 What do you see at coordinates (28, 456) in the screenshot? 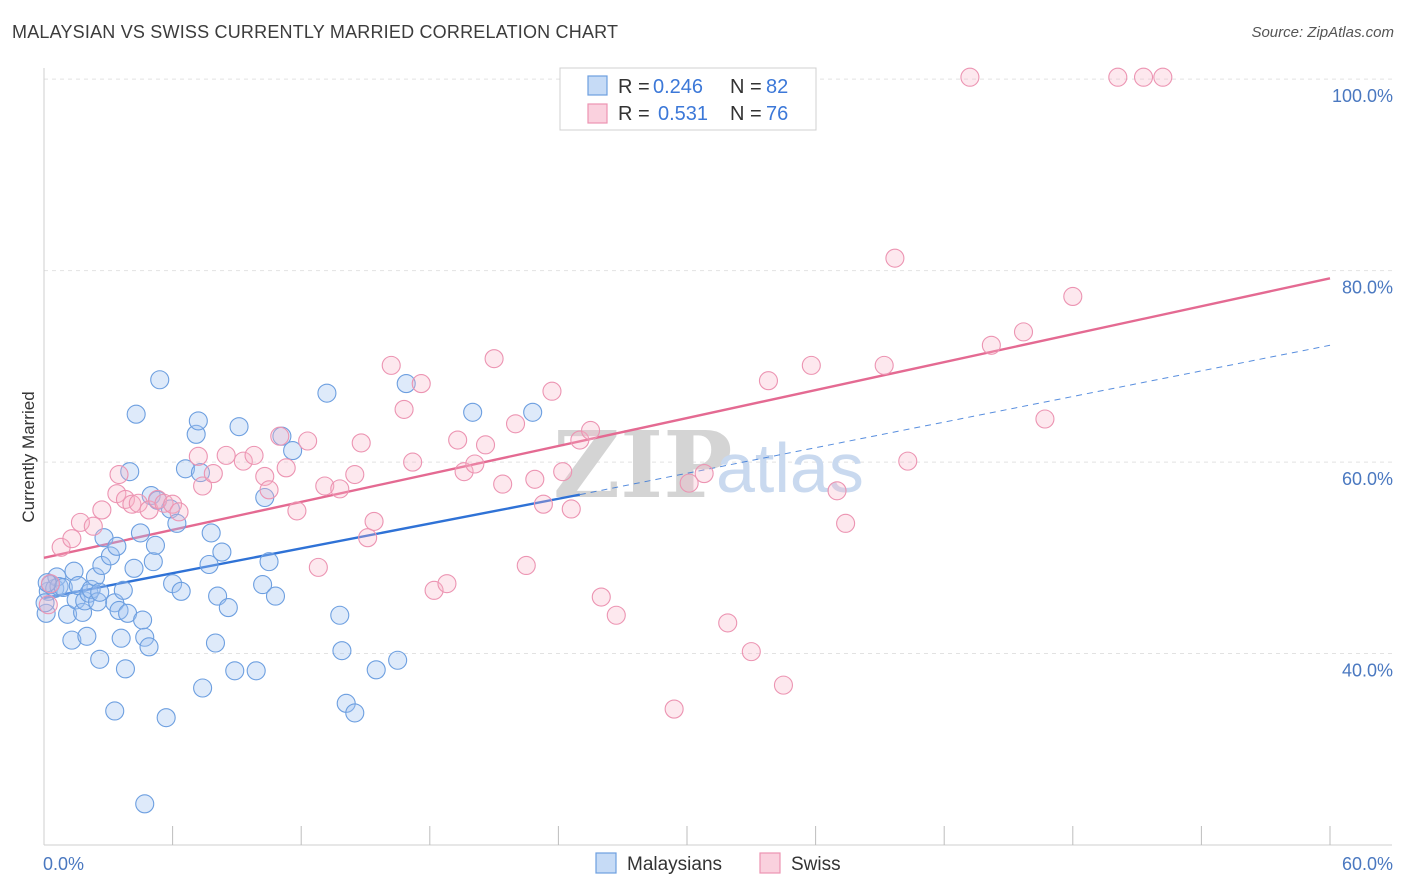
I see `y-axis-label: Currently Married` at bounding box center [28, 456].